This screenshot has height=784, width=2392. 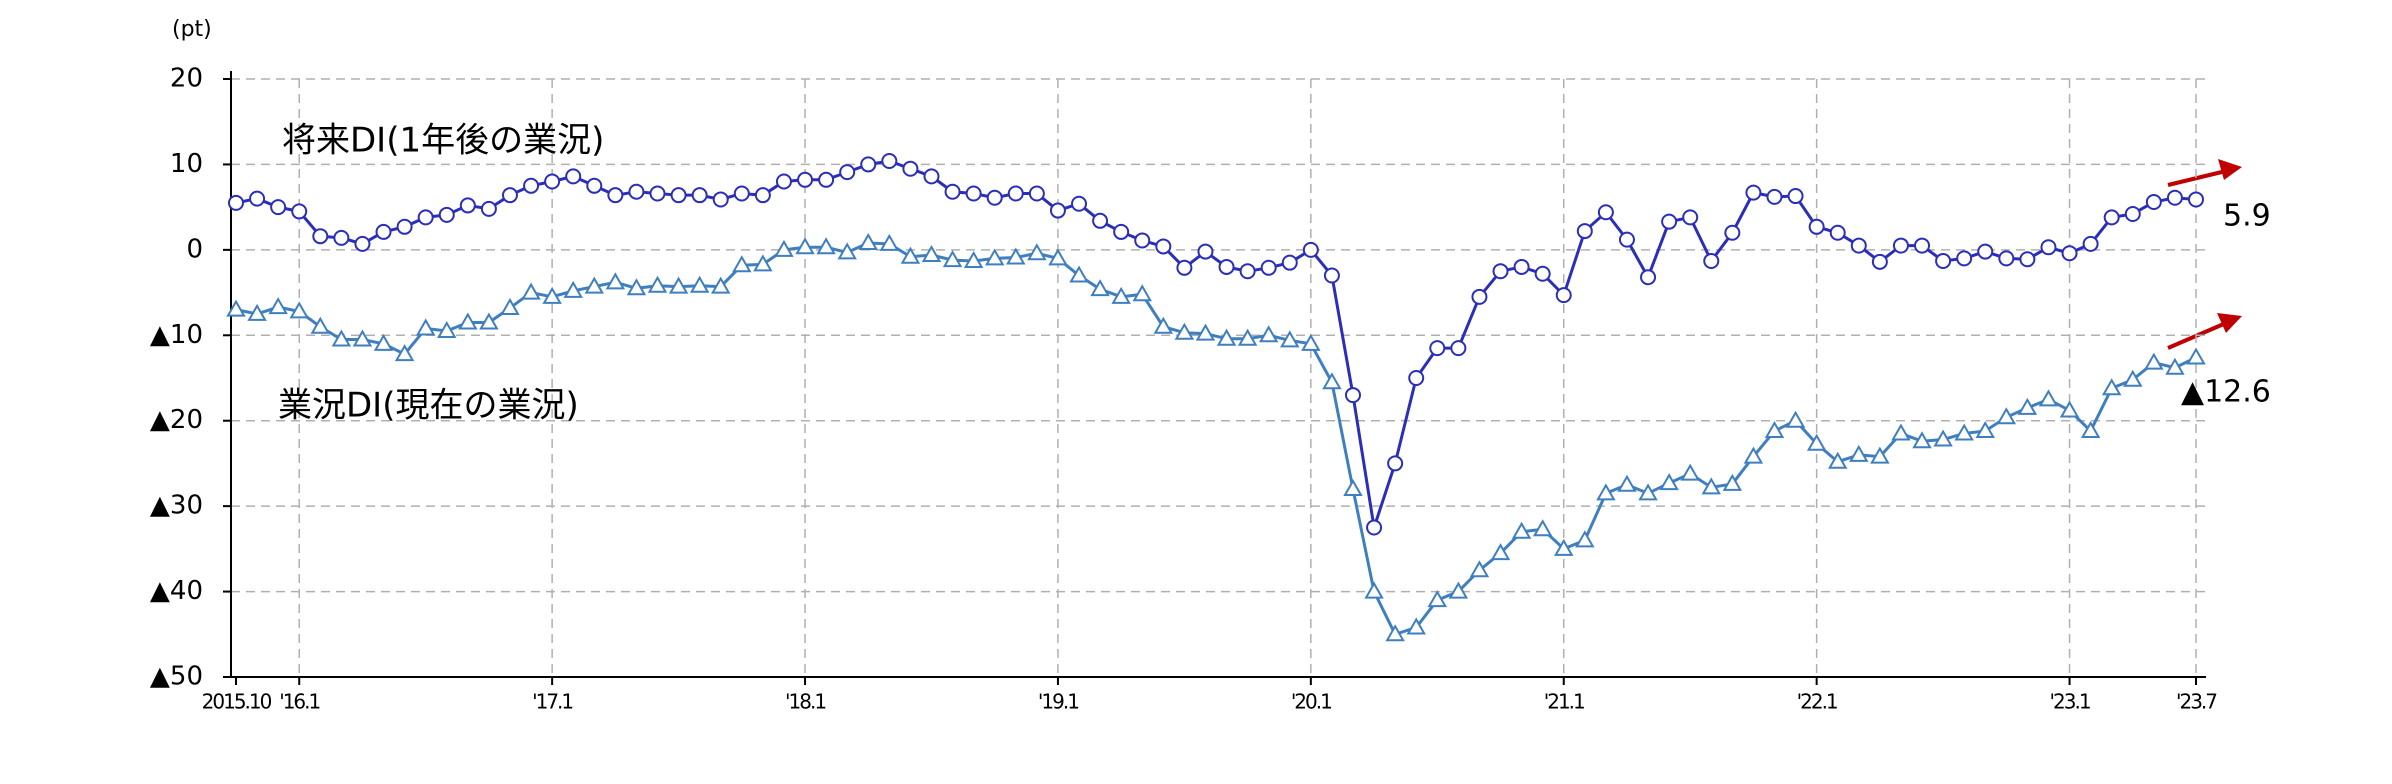 What do you see at coordinates (176, 591) in the screenshot?
I see `y-tick-label: ▲40` at bounding box center [176, 591].